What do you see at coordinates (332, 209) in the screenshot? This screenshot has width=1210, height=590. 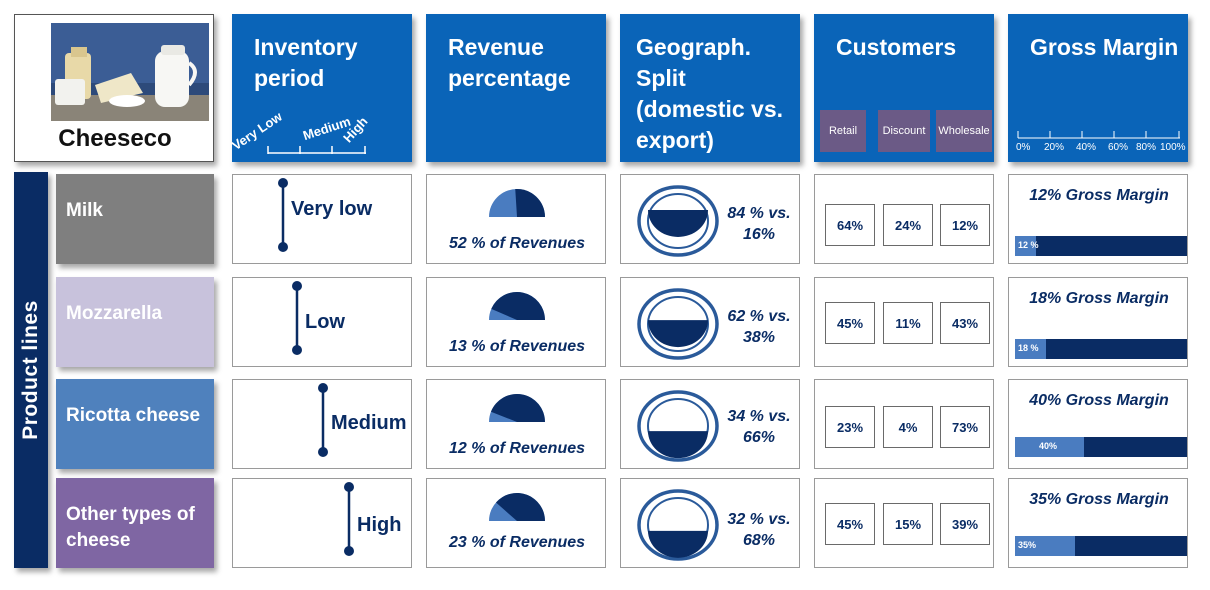 I see `inventory-label: Very low` at bounding box center [332, 209].